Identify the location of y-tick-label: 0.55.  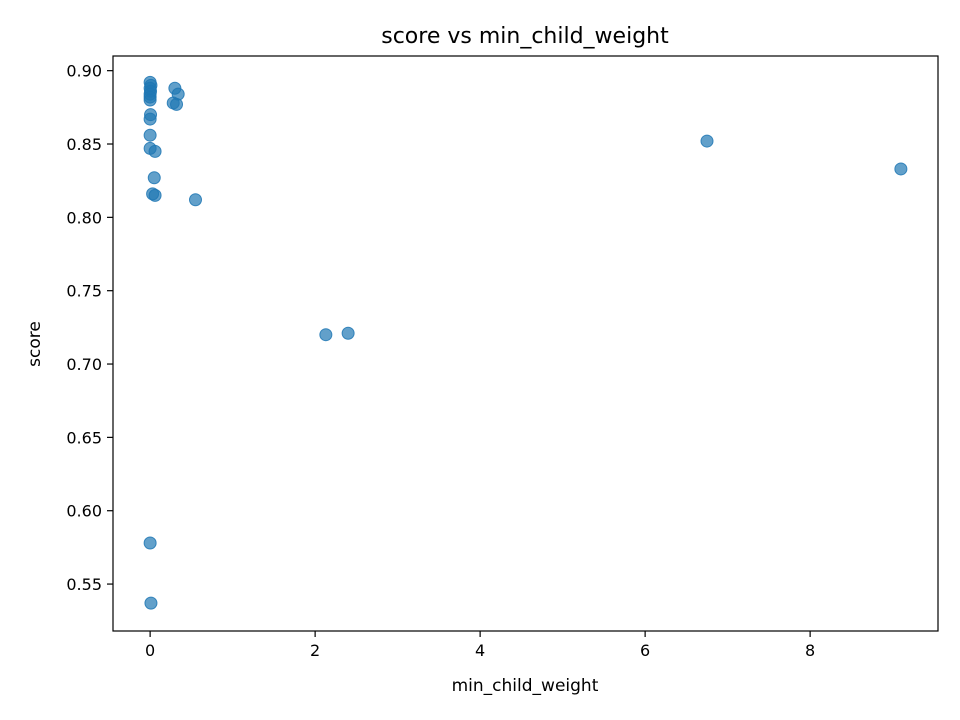
(84, 584).